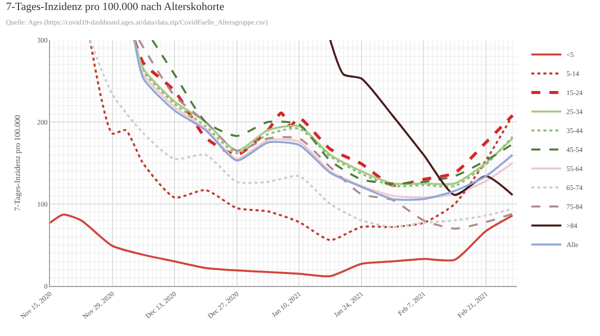 The height and width of the screenshot is (336, 600). I want to click on y-axis-title: 7-Tages-Inzidenz pro 100.000, so click(17, 163).